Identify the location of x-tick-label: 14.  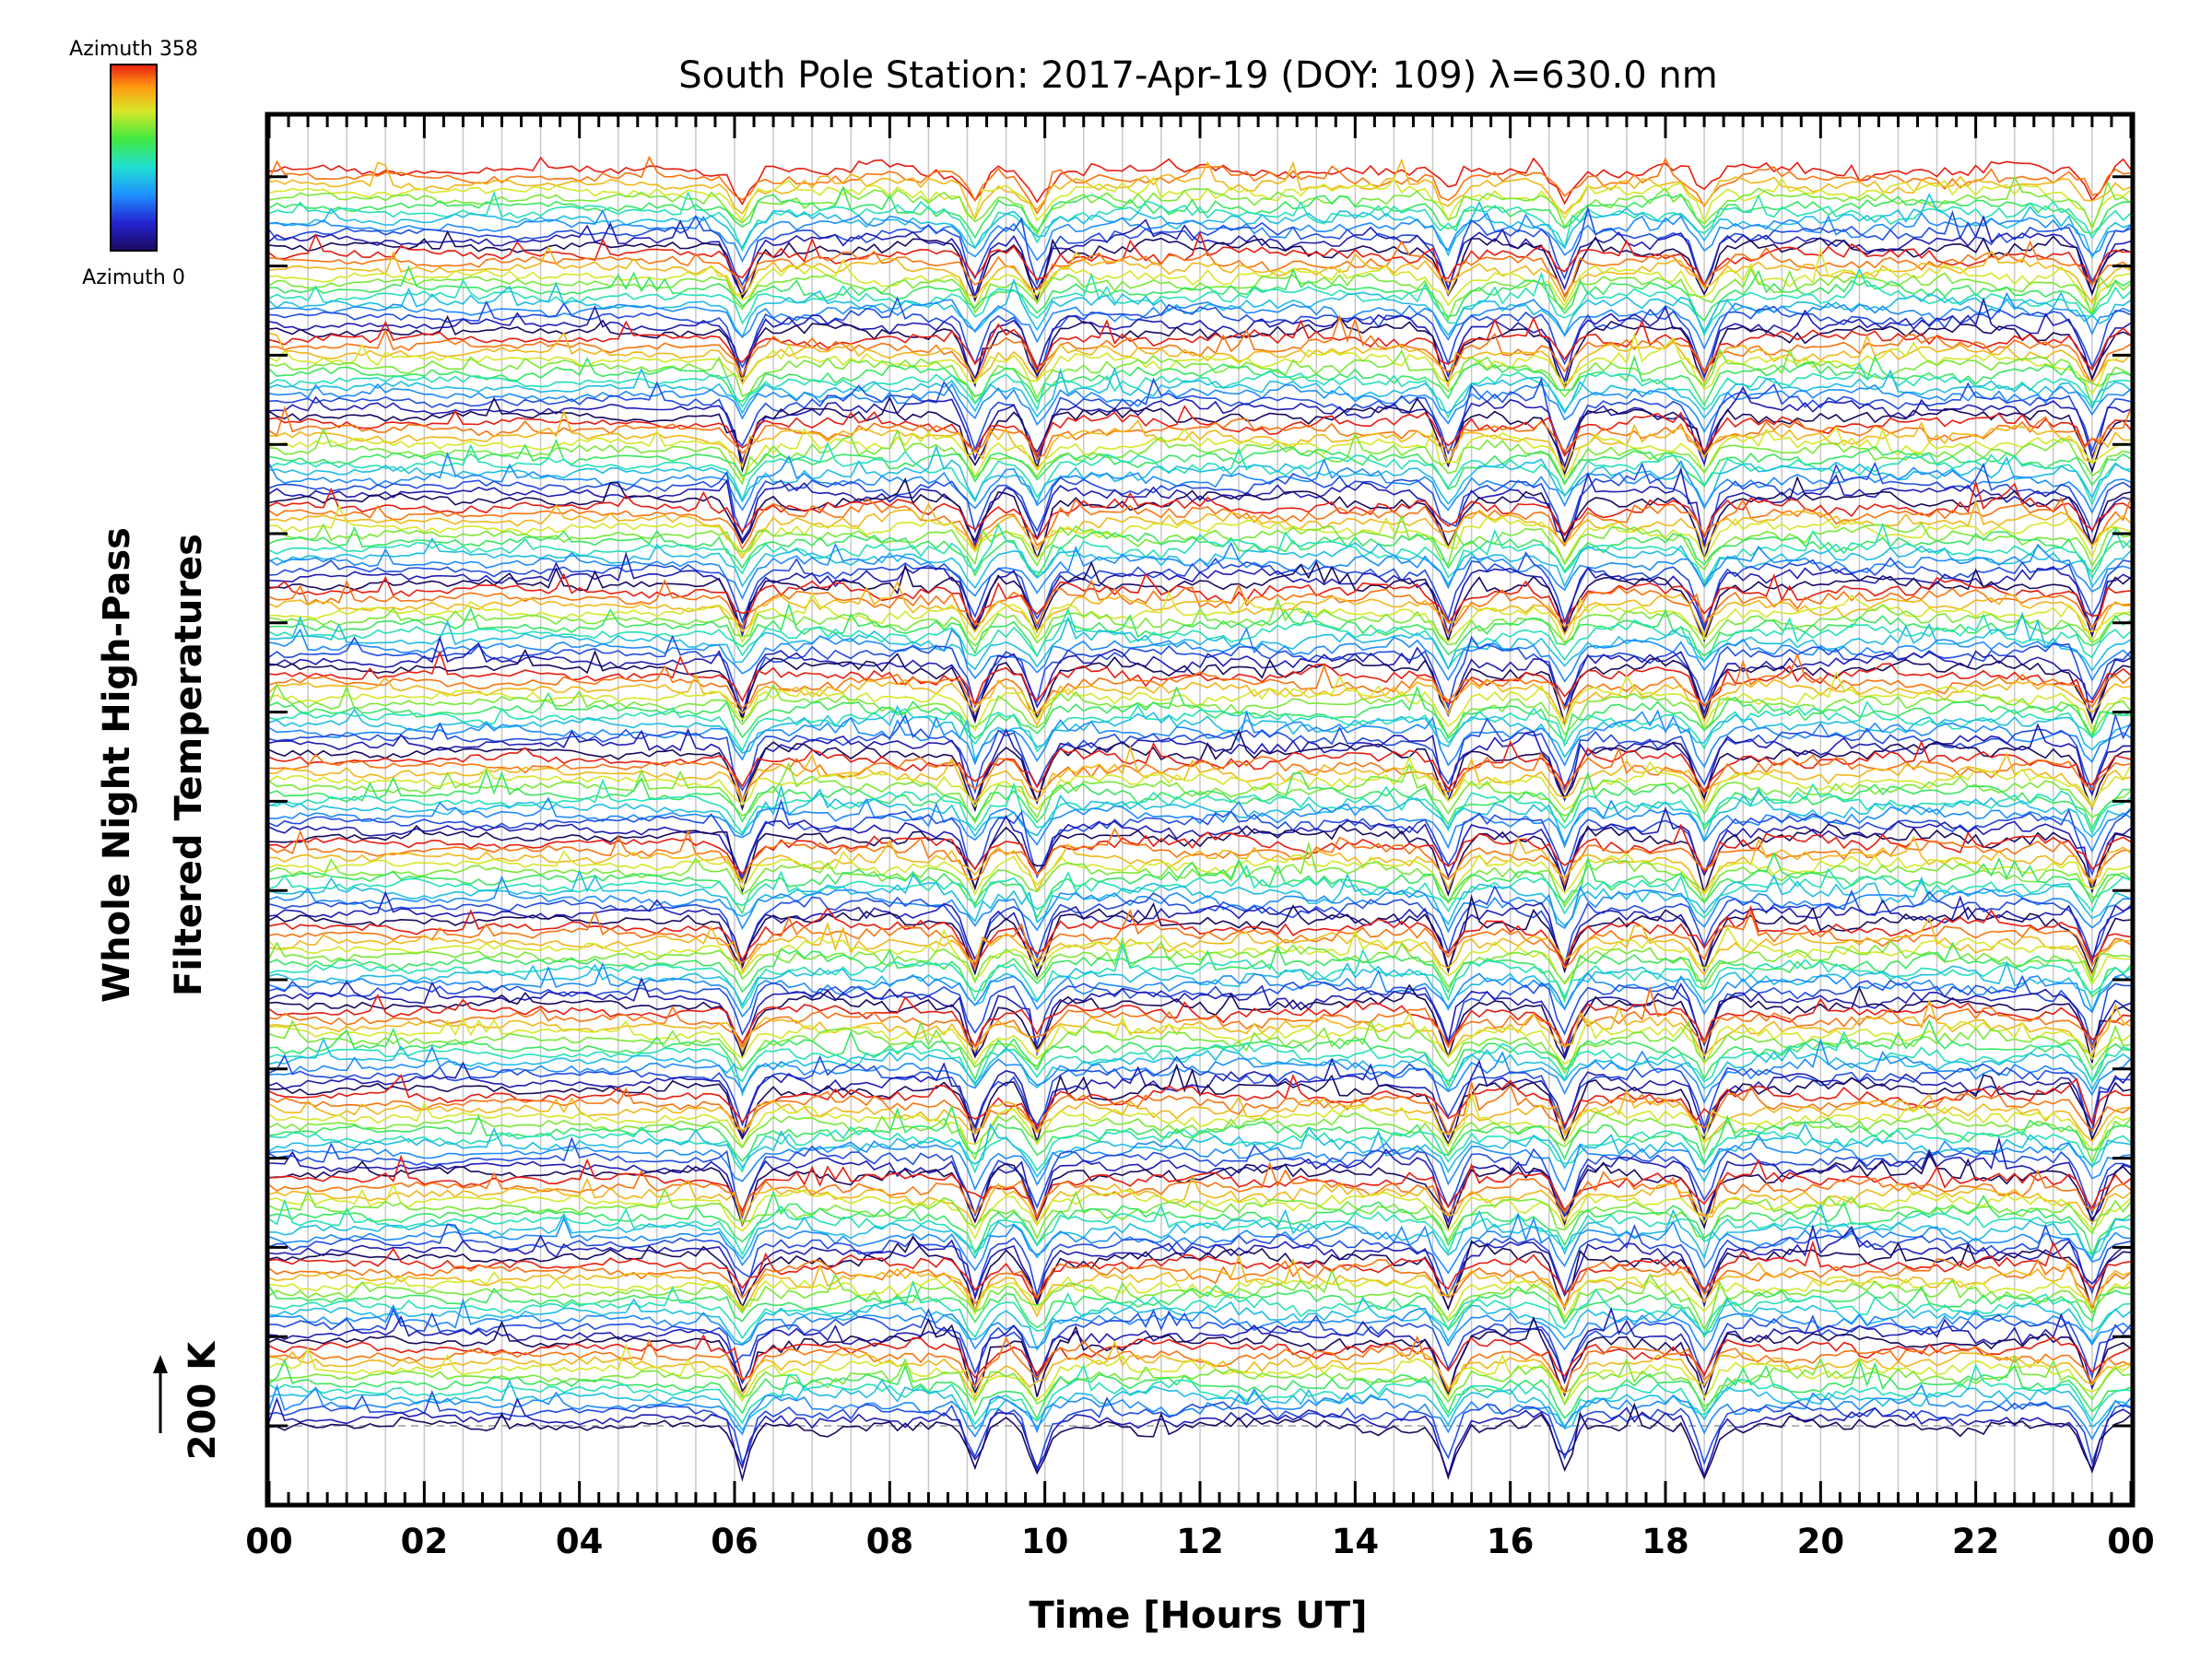
(1356, 1541).